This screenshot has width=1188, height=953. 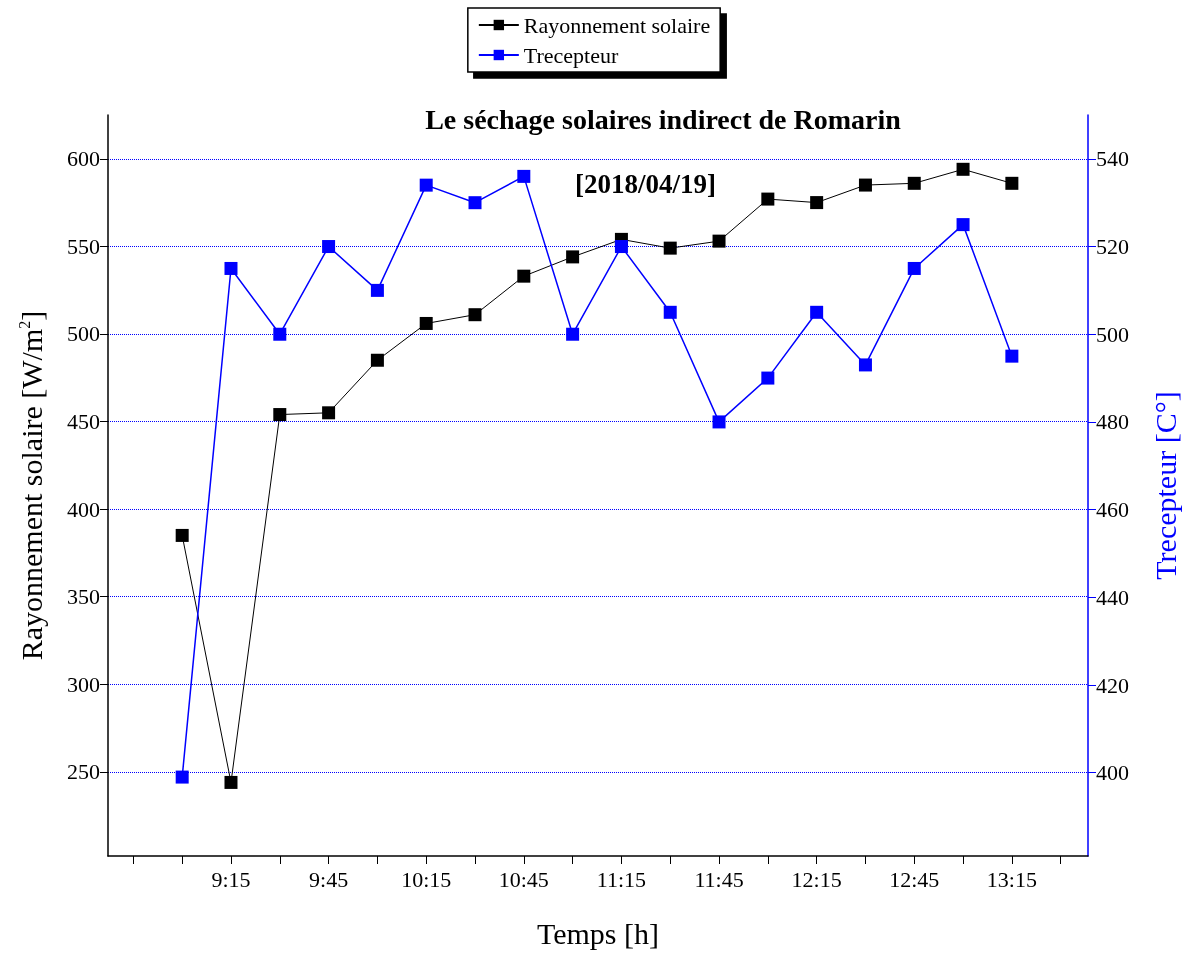 I want to click on x-tick-label: 10:45, so click(x=523, y=879).